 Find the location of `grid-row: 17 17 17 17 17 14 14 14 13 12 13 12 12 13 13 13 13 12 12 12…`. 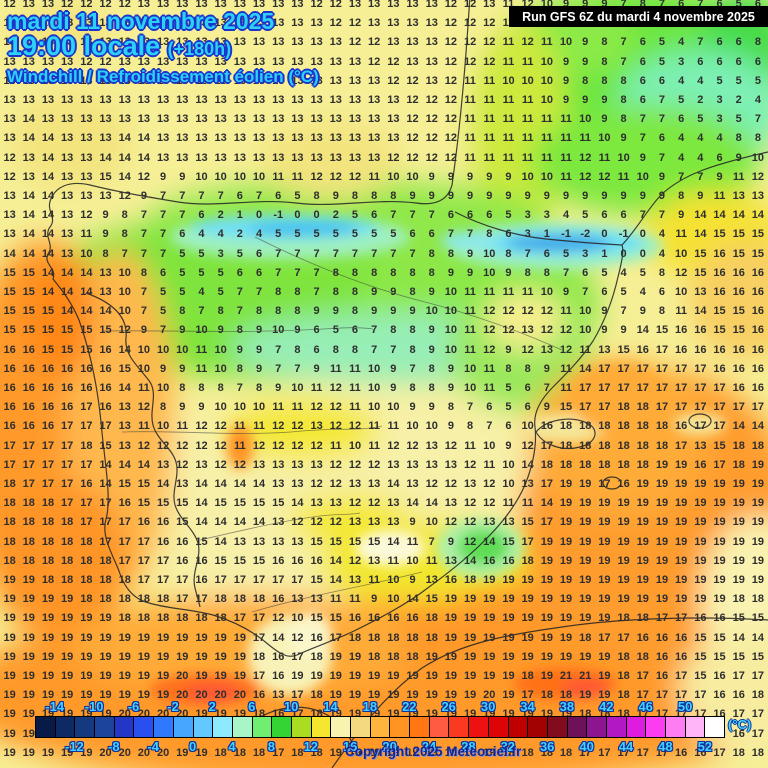

grid-row: 17 17 17 17 17 14 14 14 13 12 13 12 12 13 13 13 13 12 12 12… is located at coordinates (384, 464).